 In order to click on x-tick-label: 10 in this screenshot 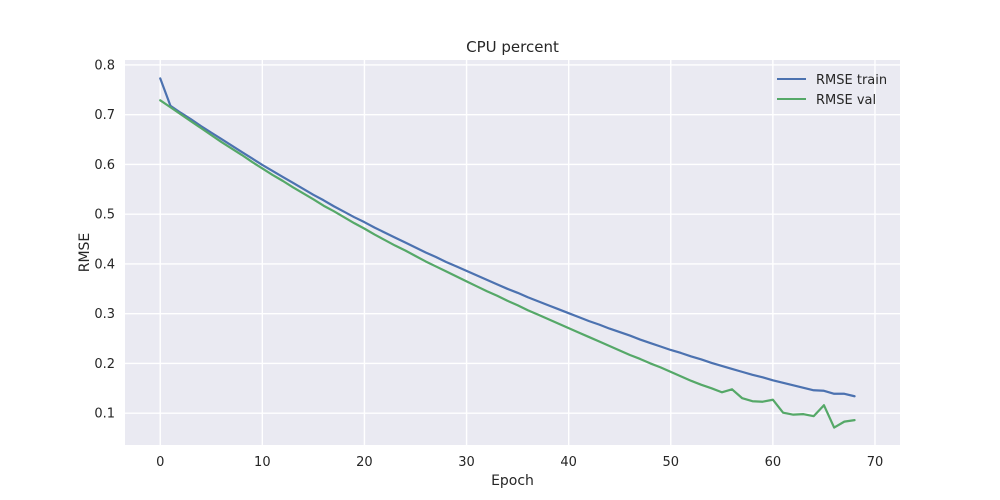, I will do `click(262, 462)`.